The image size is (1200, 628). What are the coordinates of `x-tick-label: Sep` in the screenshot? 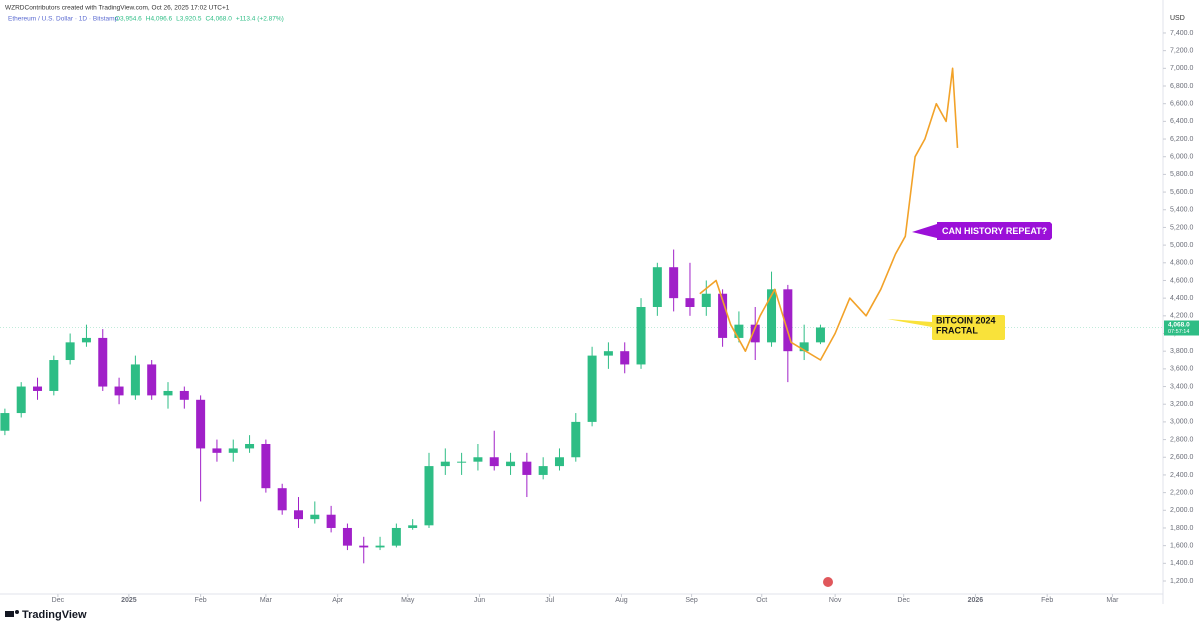 It's located at (691, 600).